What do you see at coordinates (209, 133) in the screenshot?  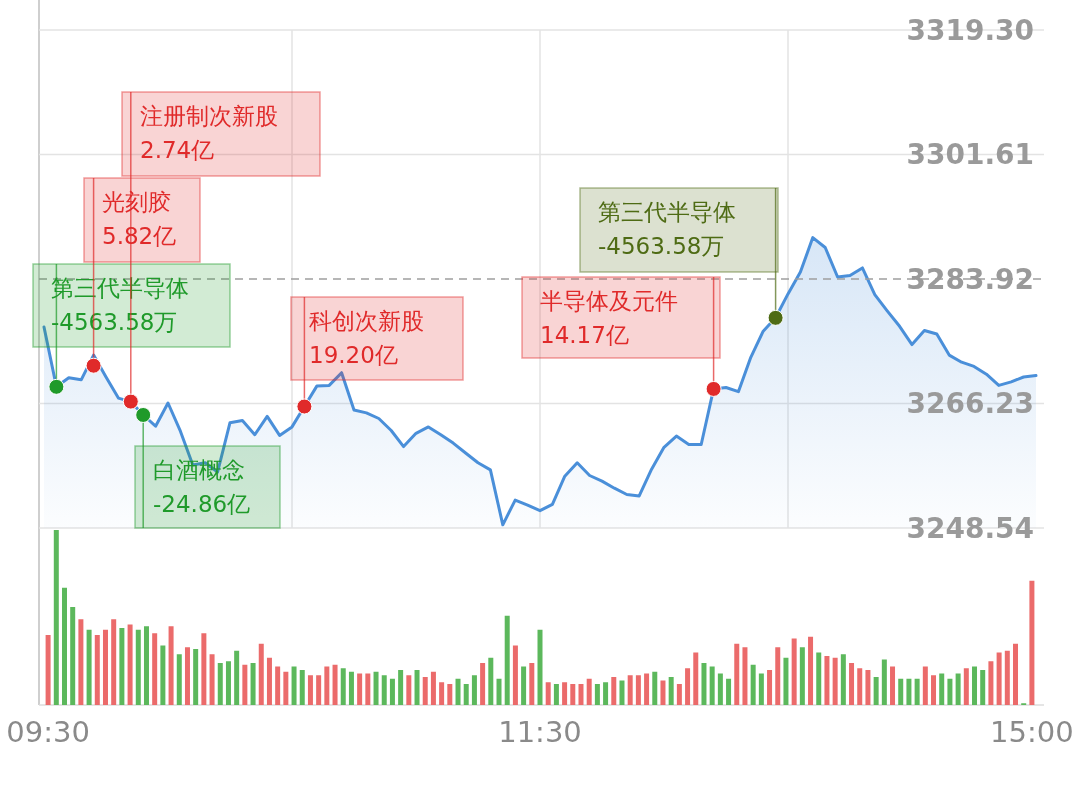 I see `annotation: 注册制次新股 2.74亿` at bounding box center [209, 133].